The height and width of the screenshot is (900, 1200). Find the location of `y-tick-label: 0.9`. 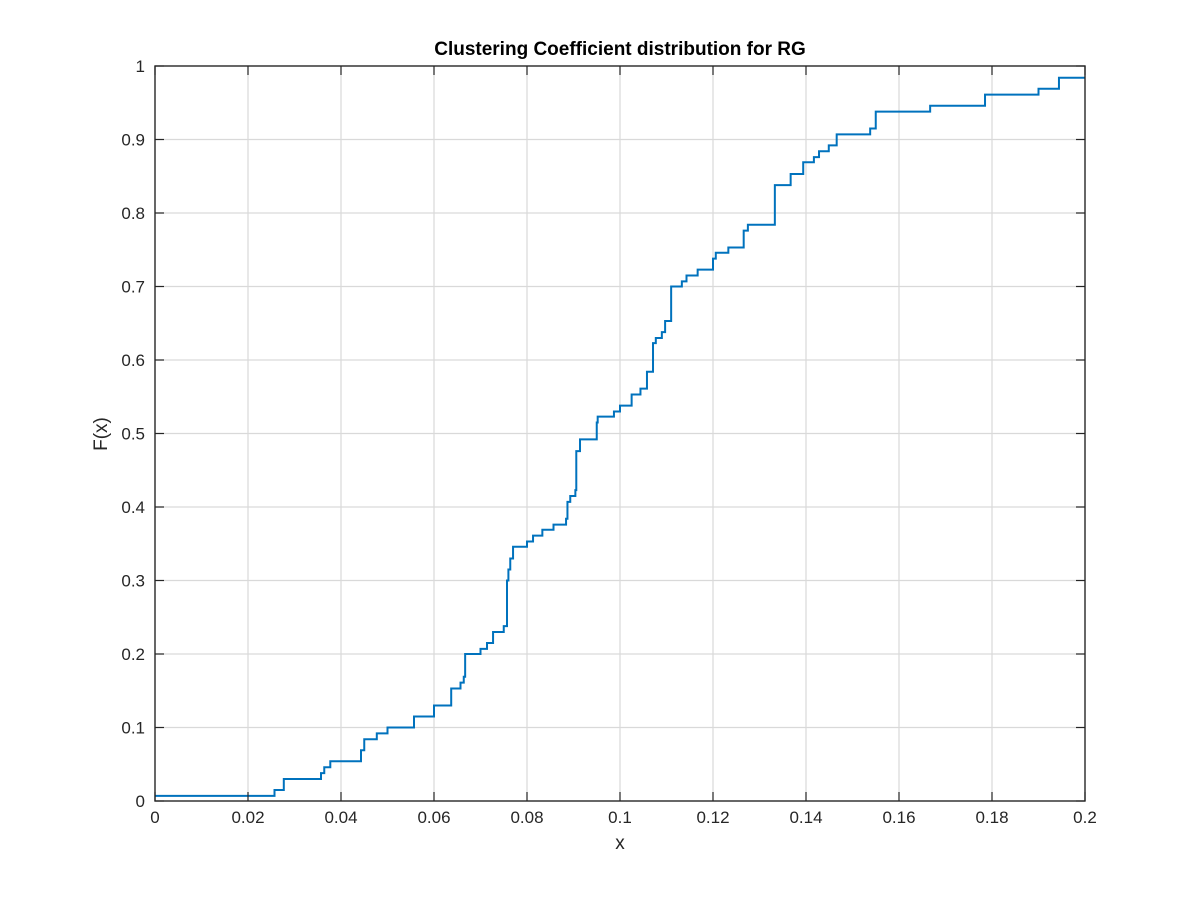

y-tick-label: 0.9 is located at coordinates (133, 140).